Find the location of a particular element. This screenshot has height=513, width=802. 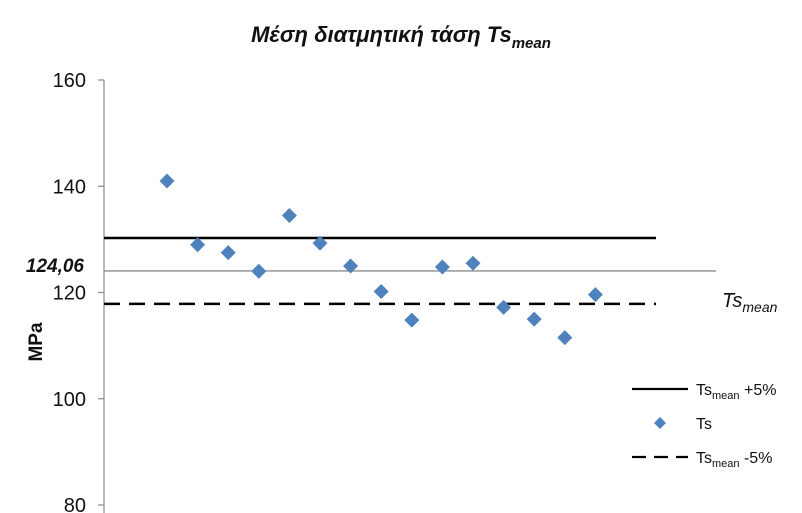

y-tick-label: 100 is located at coordinates (69, 400).